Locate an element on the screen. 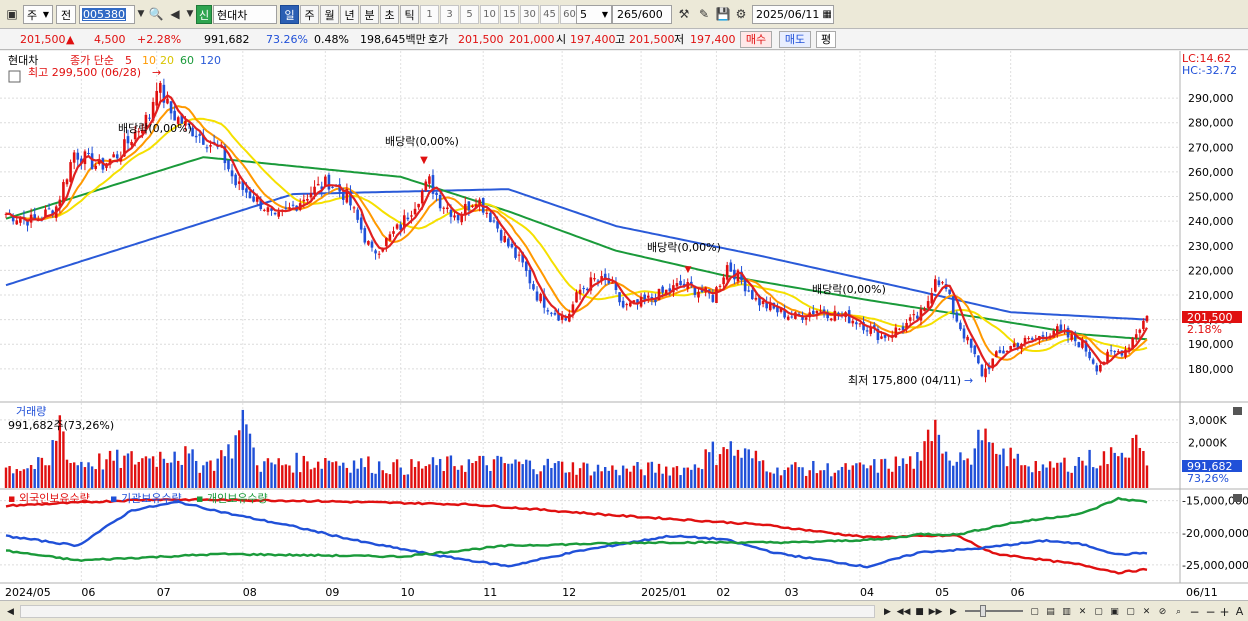  period-minute: 분 is located at coordinates (369, 14).